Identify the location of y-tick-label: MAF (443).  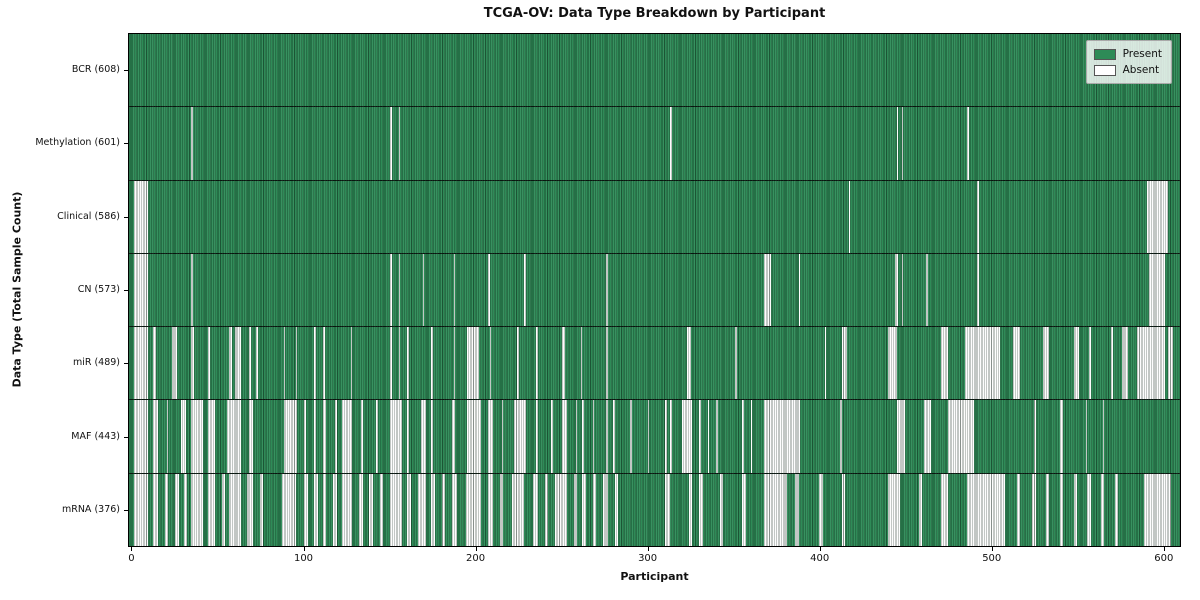
(95, 436).